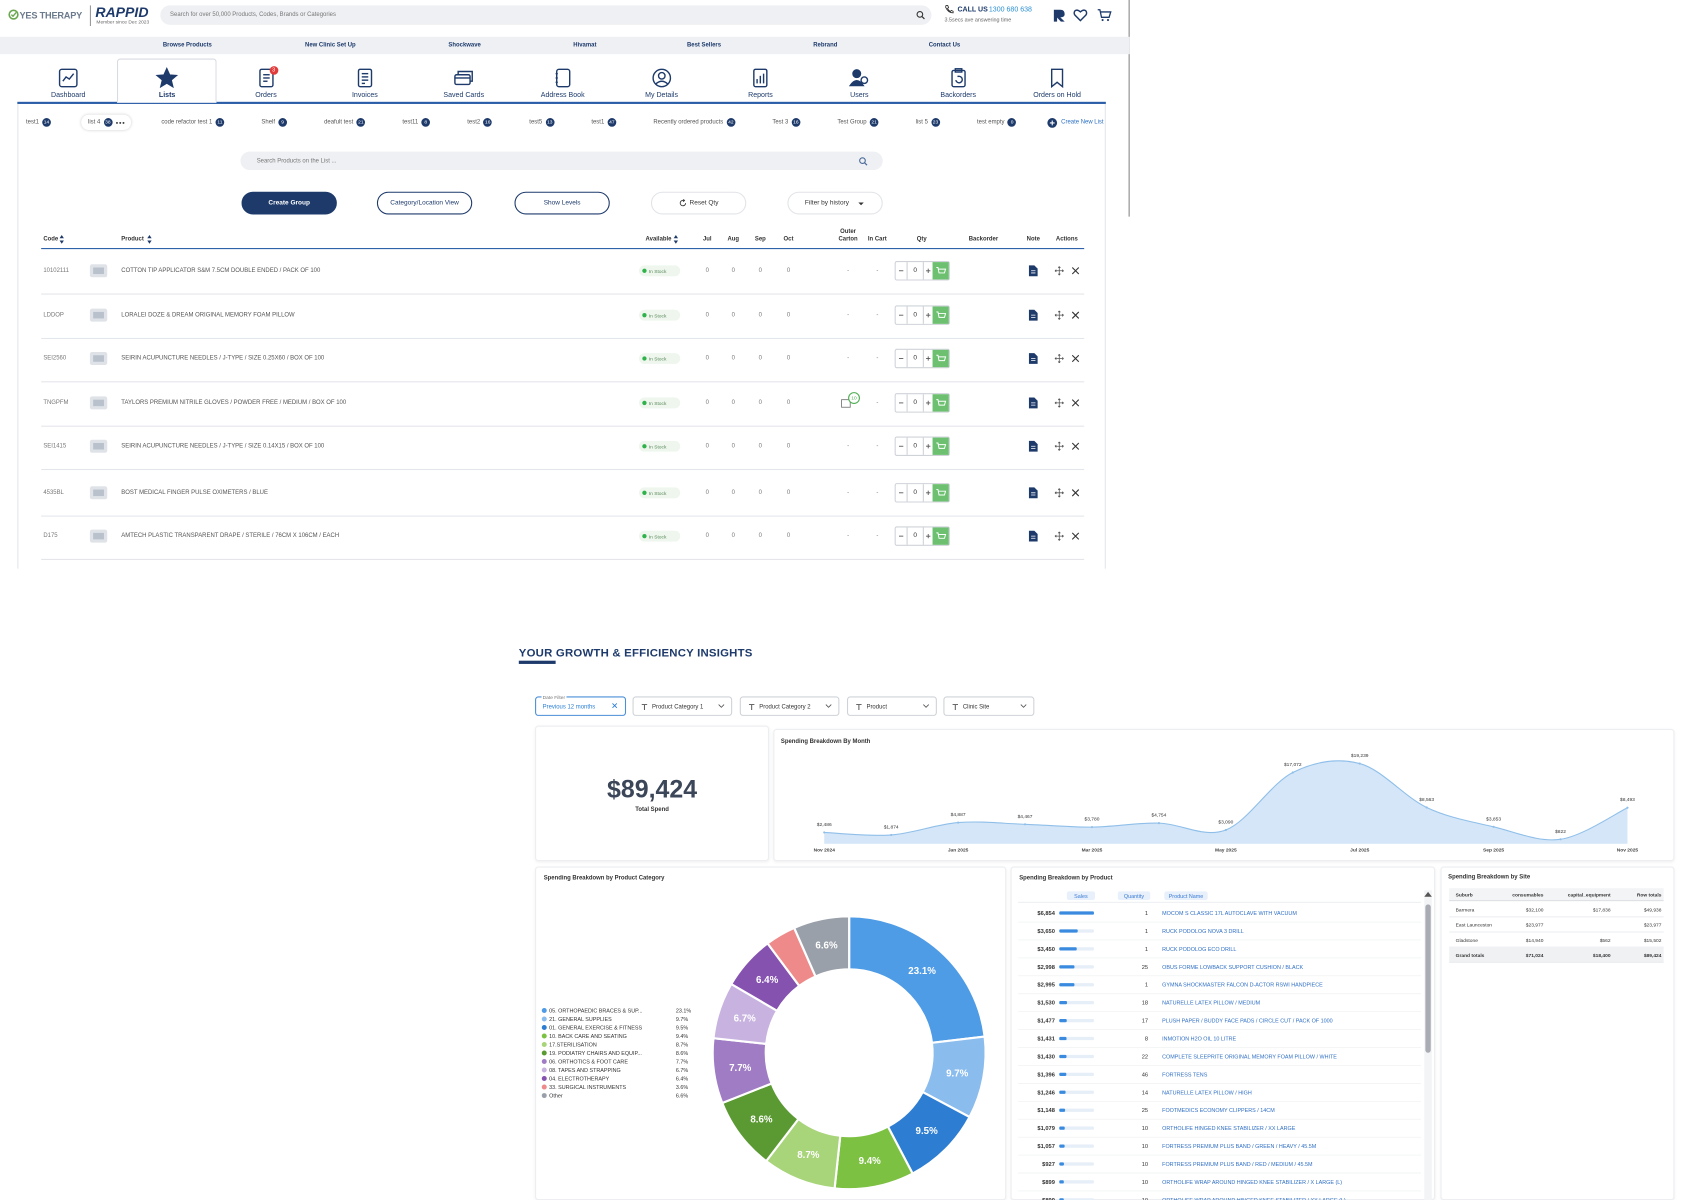 Image resolution: width=1681 pixels, height=1200 pixels. I want to click on list-tab: Recently ordered products 42, so click(694, 122).